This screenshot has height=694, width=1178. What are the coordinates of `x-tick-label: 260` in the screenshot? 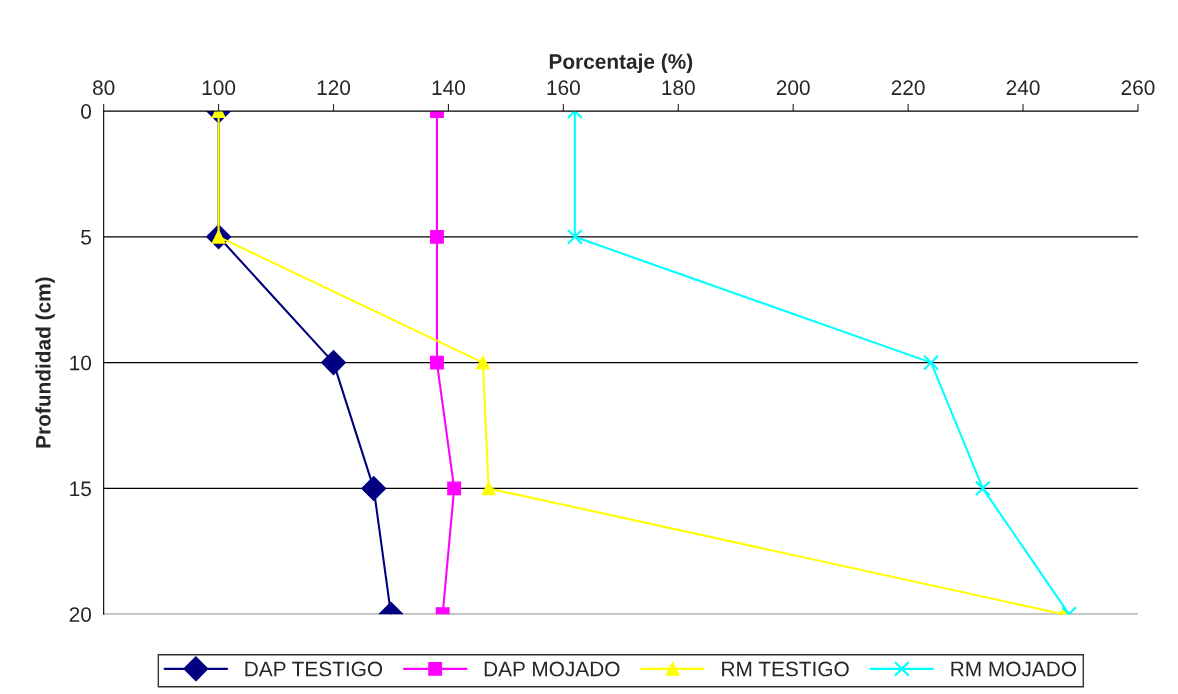 It's located at (1138, 88).